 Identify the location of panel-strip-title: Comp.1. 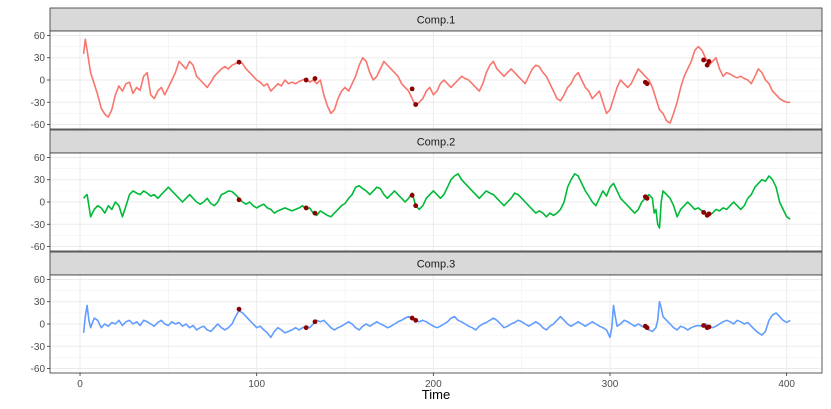
(436, 21).